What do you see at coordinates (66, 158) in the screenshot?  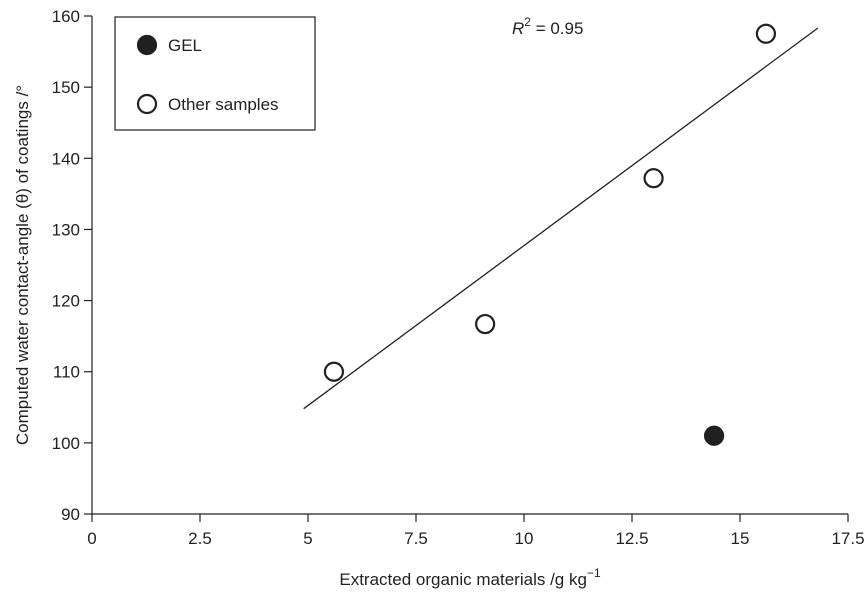 I see `y-tick-label: 140` at bounding box center [66, 158].